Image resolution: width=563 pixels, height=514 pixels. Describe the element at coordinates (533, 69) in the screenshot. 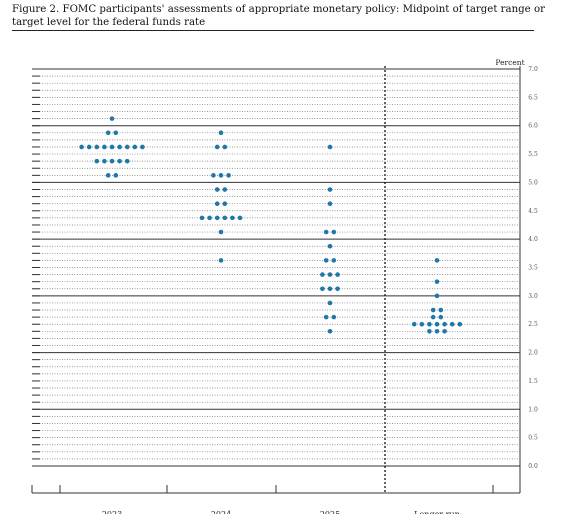

I see `y-tick-label: 7.0` at that location.